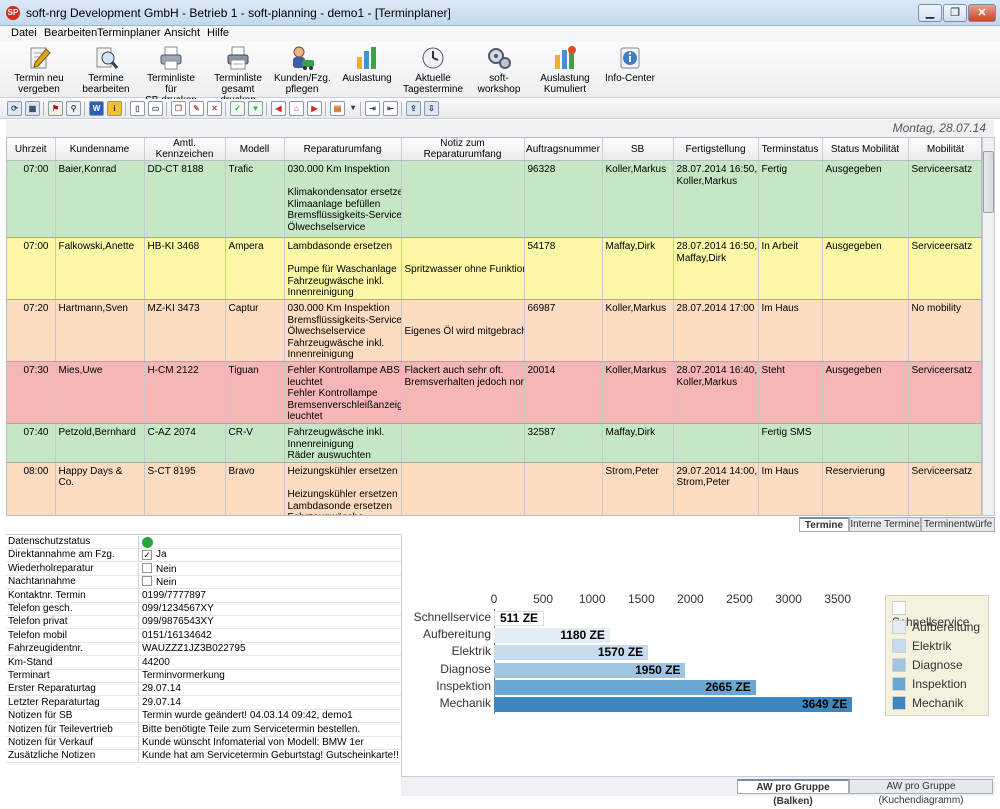  What do you see at coordinates (32, 108) in the screenshot?
I see `calendar-icon: ▦` at bounding box center [32, 108].